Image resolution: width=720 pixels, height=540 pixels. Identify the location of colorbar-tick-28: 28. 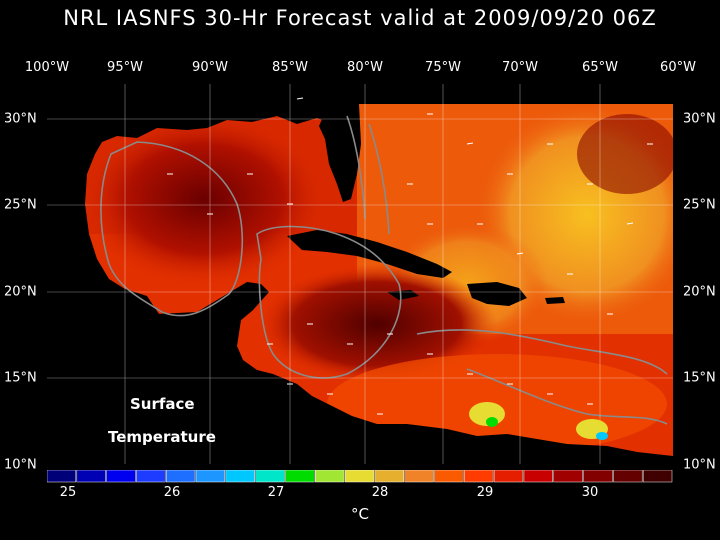
(380, 492).